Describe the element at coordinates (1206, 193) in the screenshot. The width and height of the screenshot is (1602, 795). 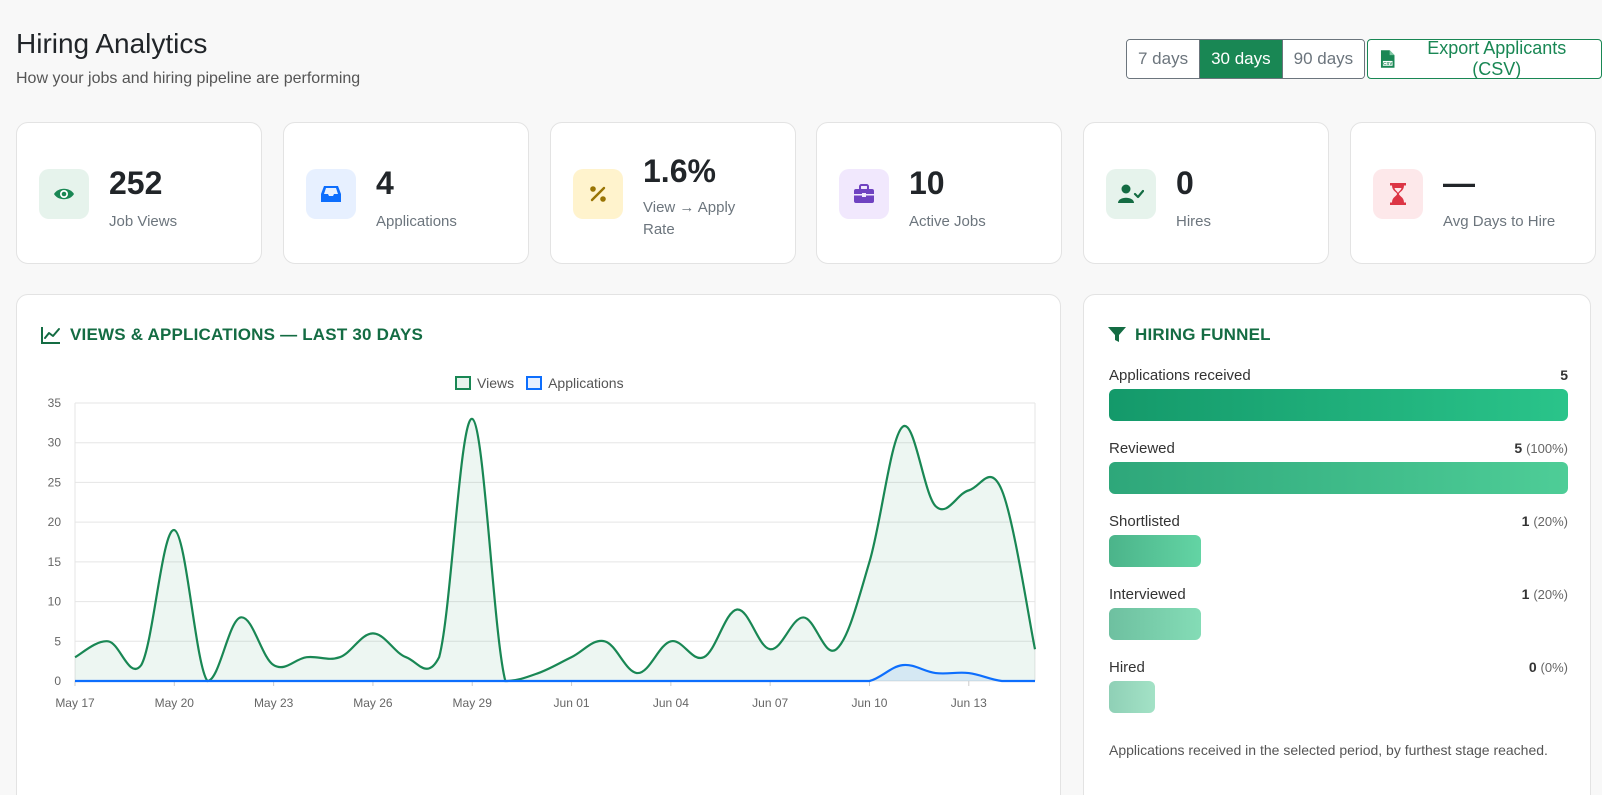
I see `stat-card-hires: 0 Hires` at that location.